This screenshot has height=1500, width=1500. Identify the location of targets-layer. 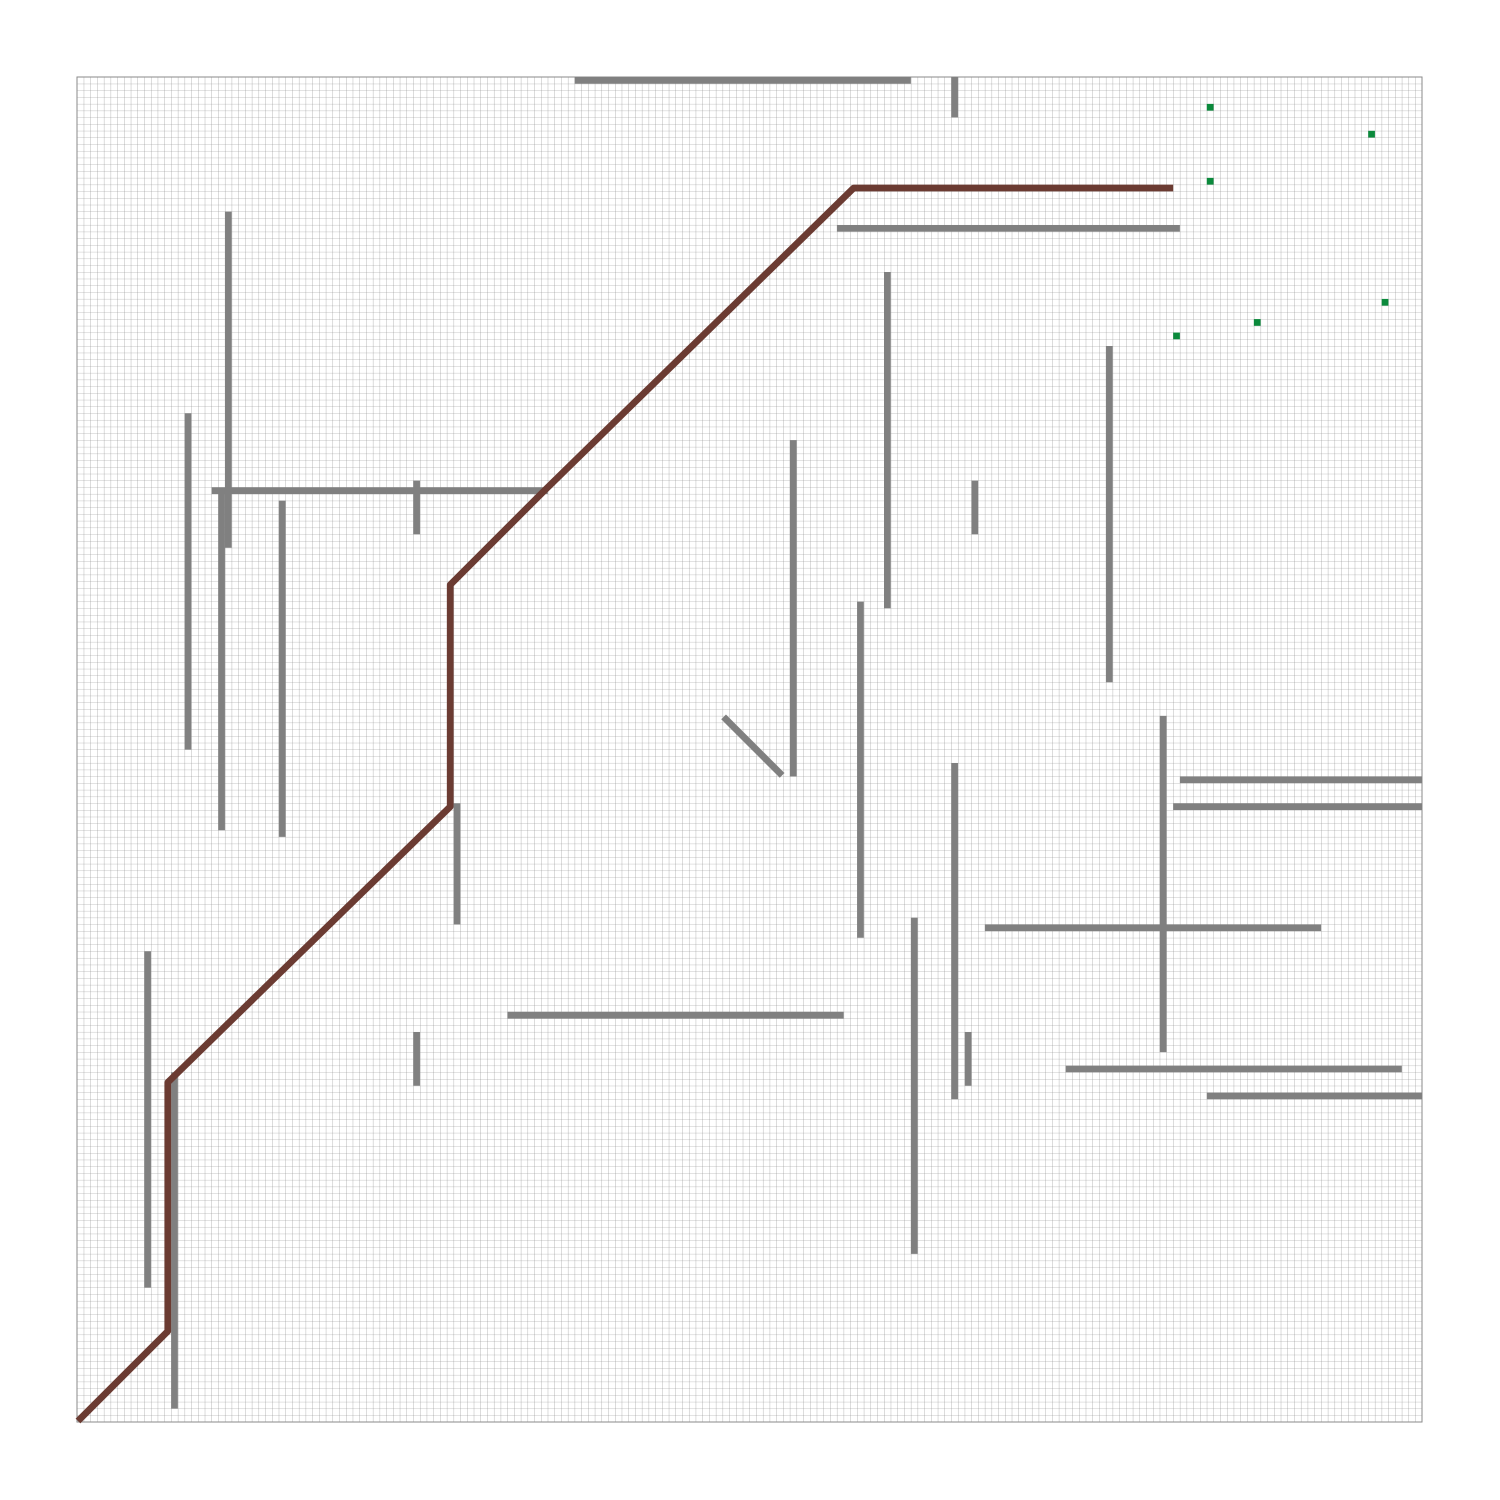
(1281, 221).